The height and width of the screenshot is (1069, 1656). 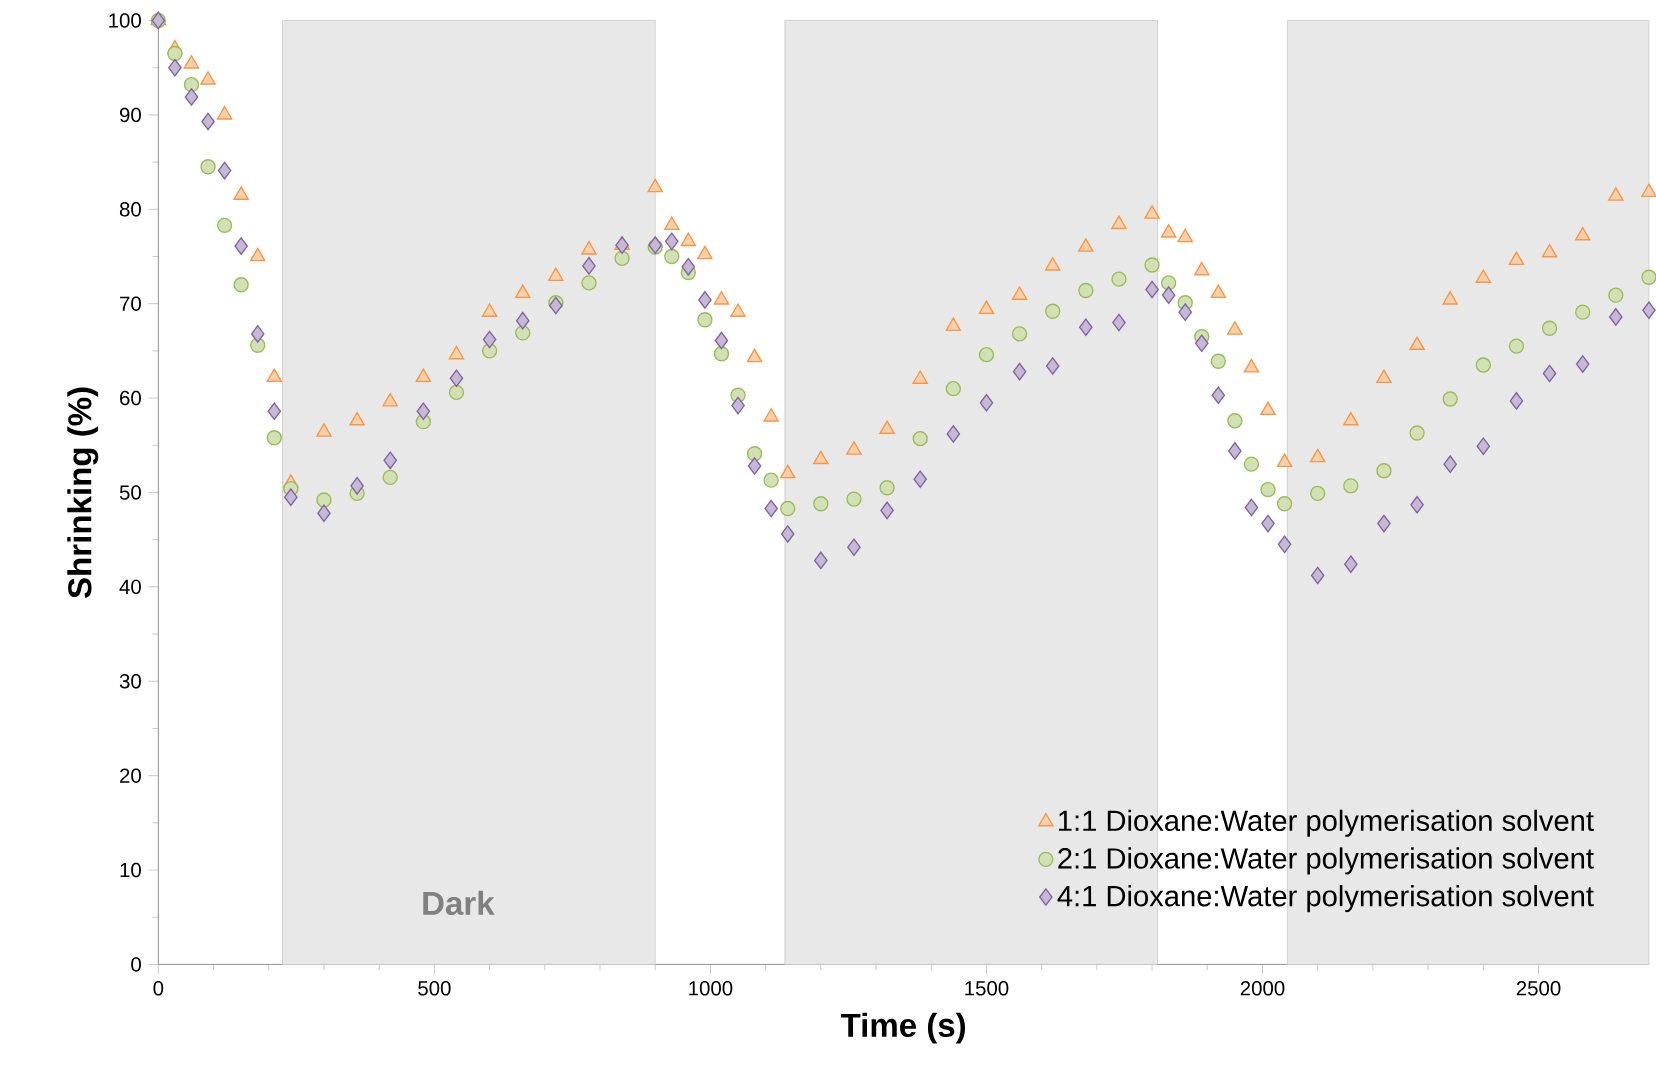 What do you see at coordinates (158, 988) in the screenshot?
I see `x-tick-label: 0` at bounding box center [158, 988].